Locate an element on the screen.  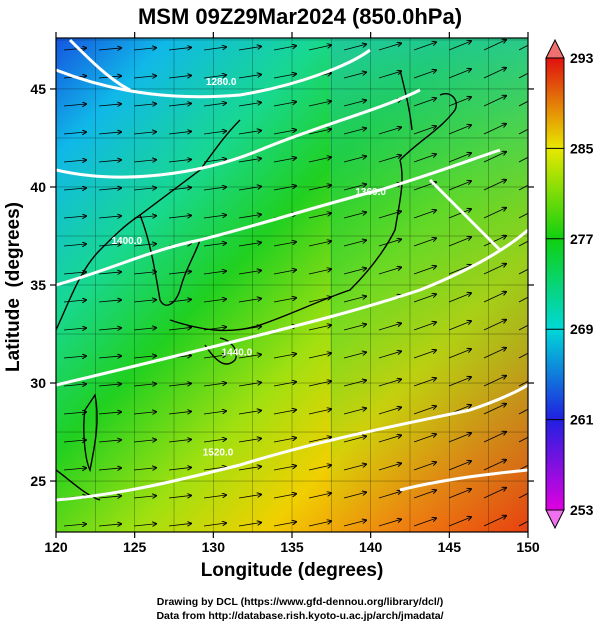
coastline-hokkaido is located at coordinates (428, 127).